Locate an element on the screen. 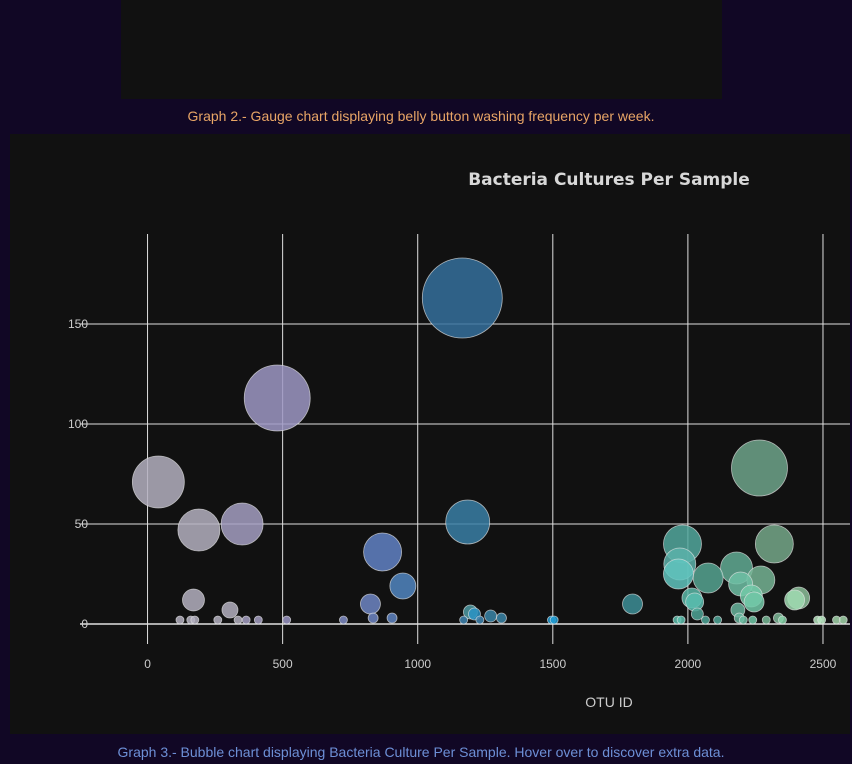 This screenshot has height=764, width=852. x-tick-label: 500 is located at coordinates (283, 664).